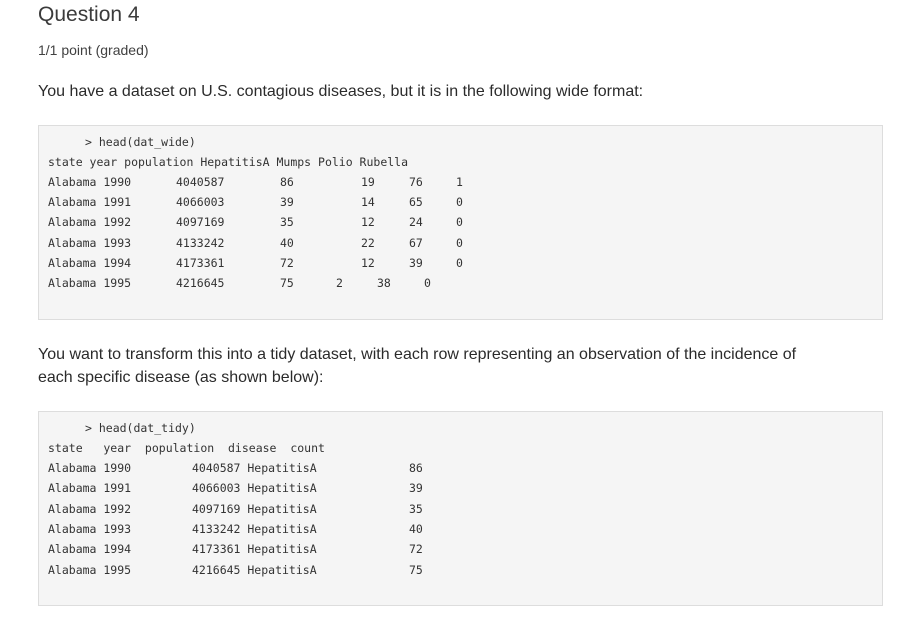 The height and width of the screenshot is (620, 906). I want to click on wide-cell-polio: 67, so click(416, 243).